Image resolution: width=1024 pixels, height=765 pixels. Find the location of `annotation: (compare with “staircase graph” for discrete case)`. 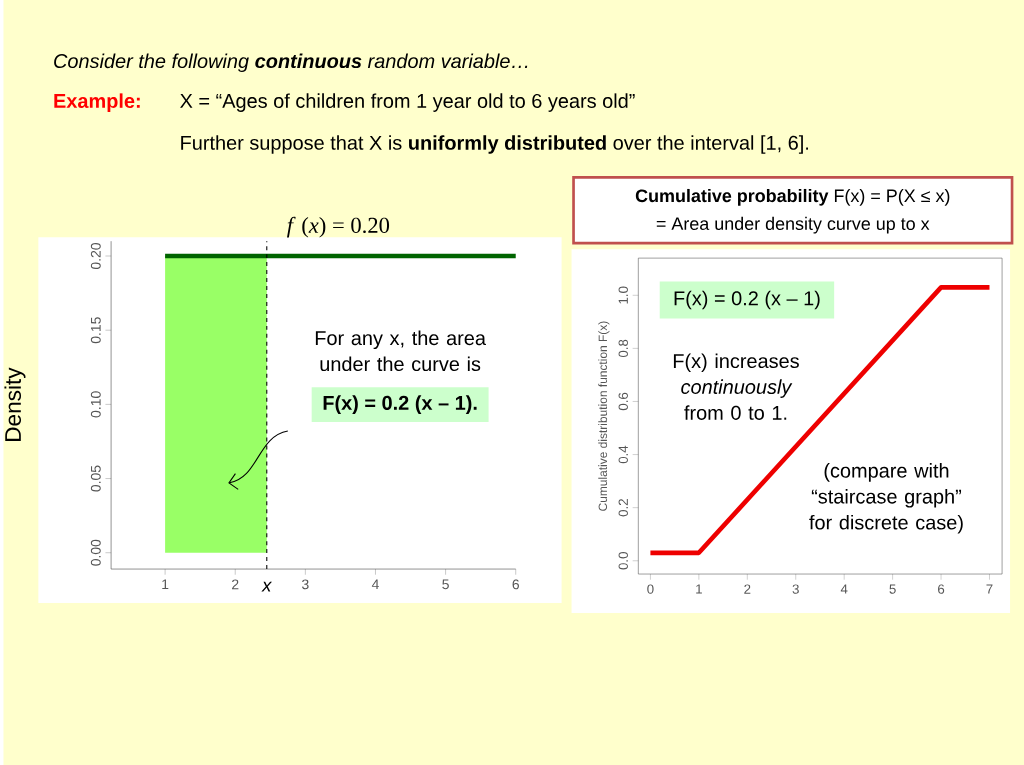

annotation: (compare with “staircase graph” for discrete case) is located at coordinates (886, 498).